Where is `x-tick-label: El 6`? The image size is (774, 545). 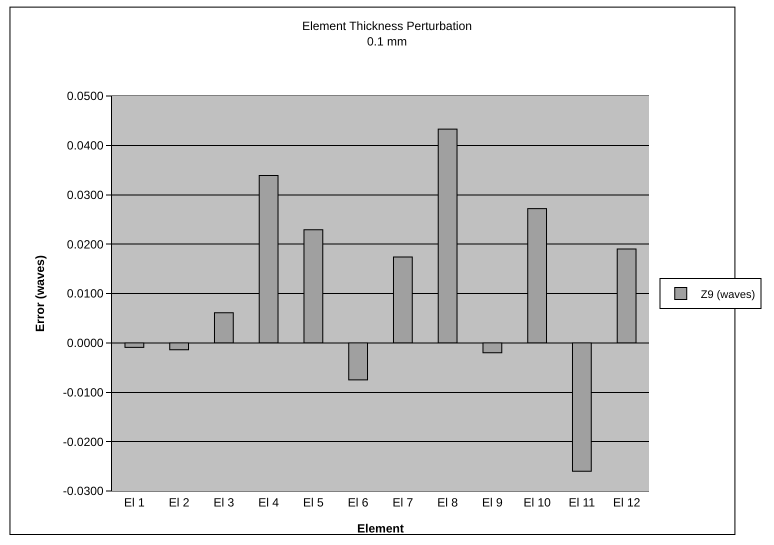 x-tick-label: El 6 is located at coordinates (358, 502).